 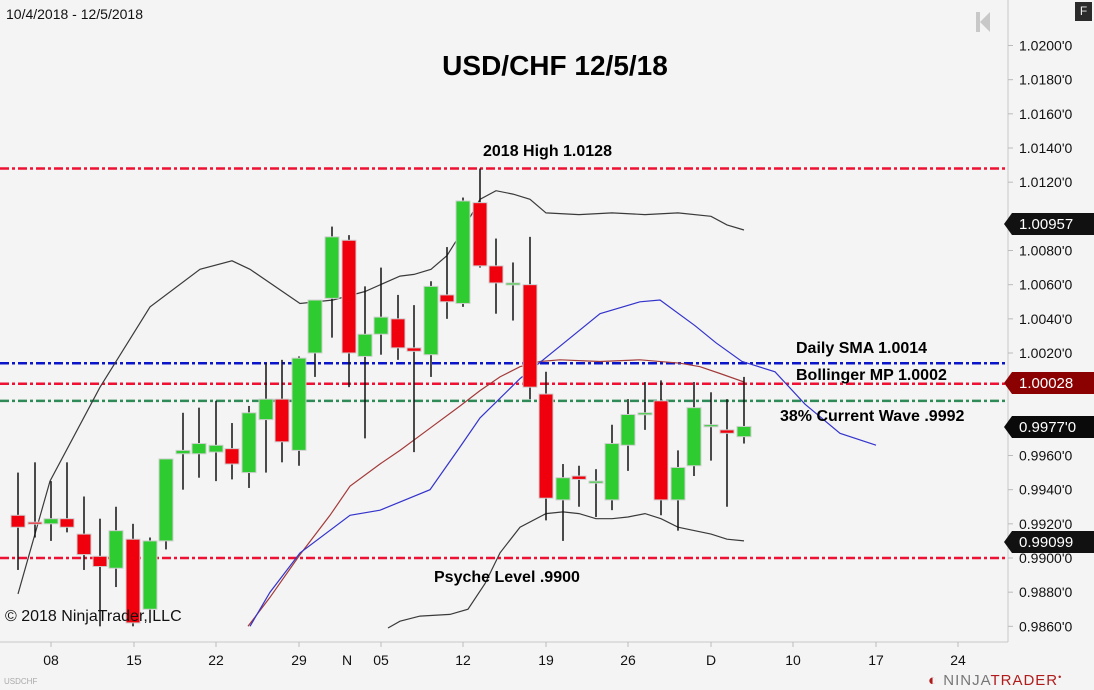 I want to click on last-price-tag-text: 0.9977'0, so click(x=1047, y=427).